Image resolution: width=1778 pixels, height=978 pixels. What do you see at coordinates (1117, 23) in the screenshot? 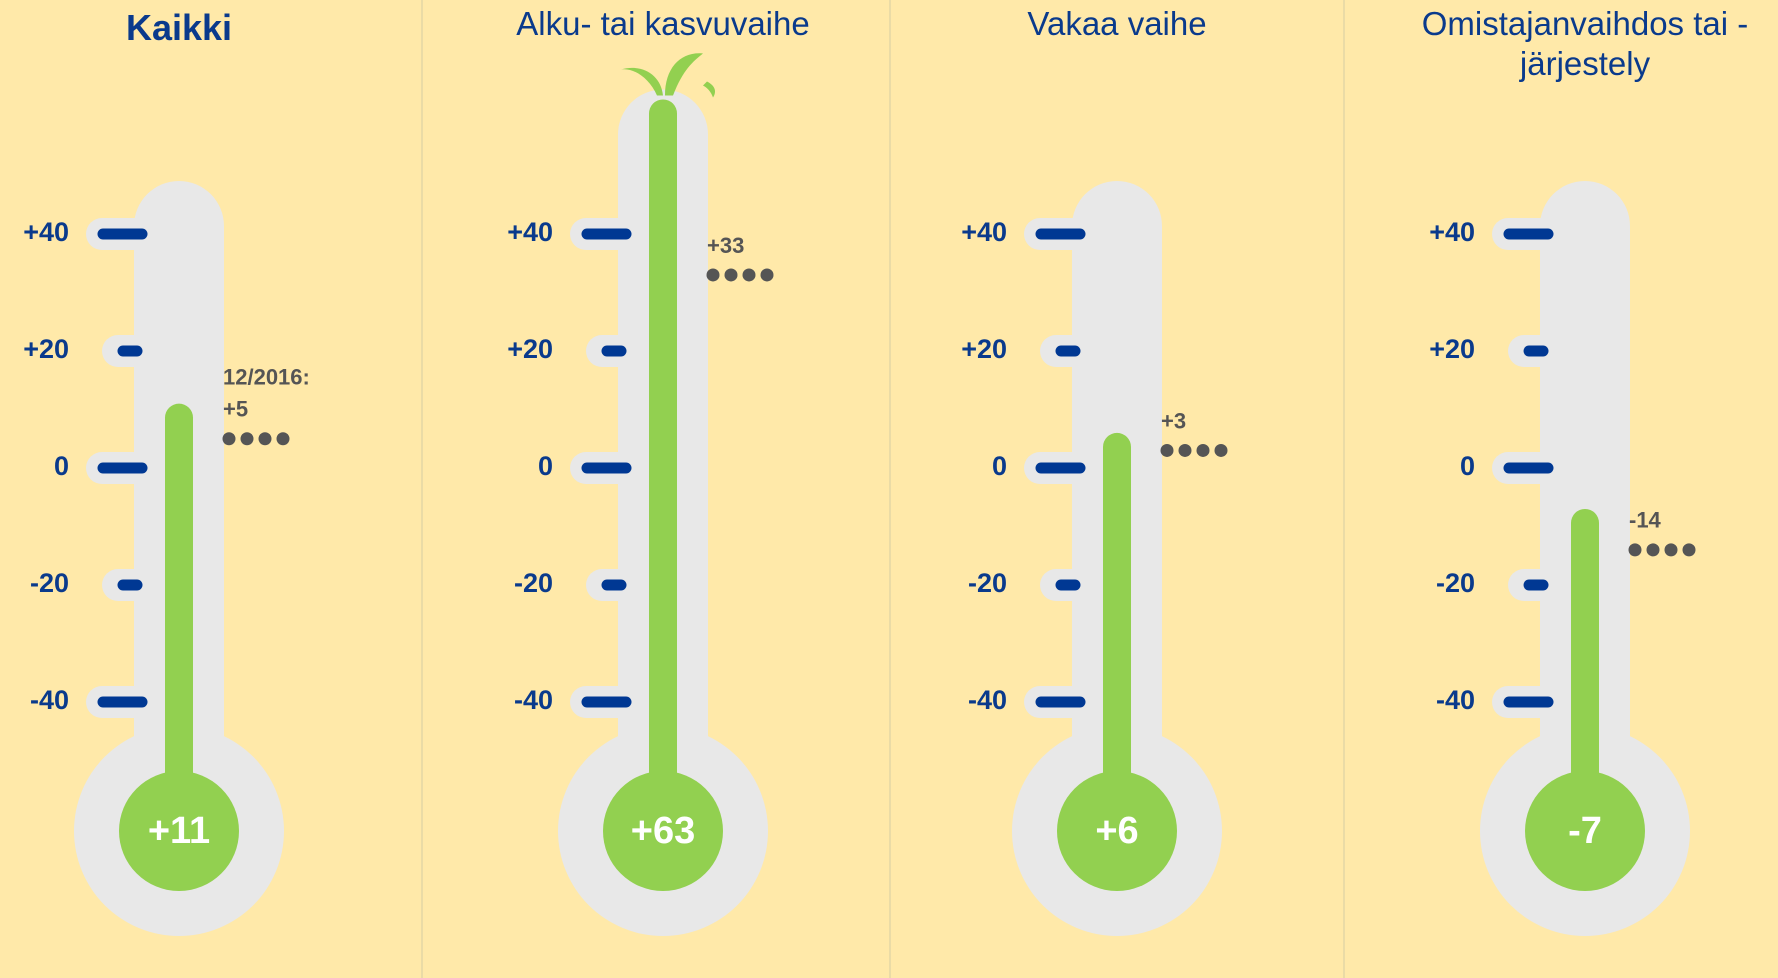
I see `panel-title: Vakaa vaihe` at bounding box center [1117, 23].